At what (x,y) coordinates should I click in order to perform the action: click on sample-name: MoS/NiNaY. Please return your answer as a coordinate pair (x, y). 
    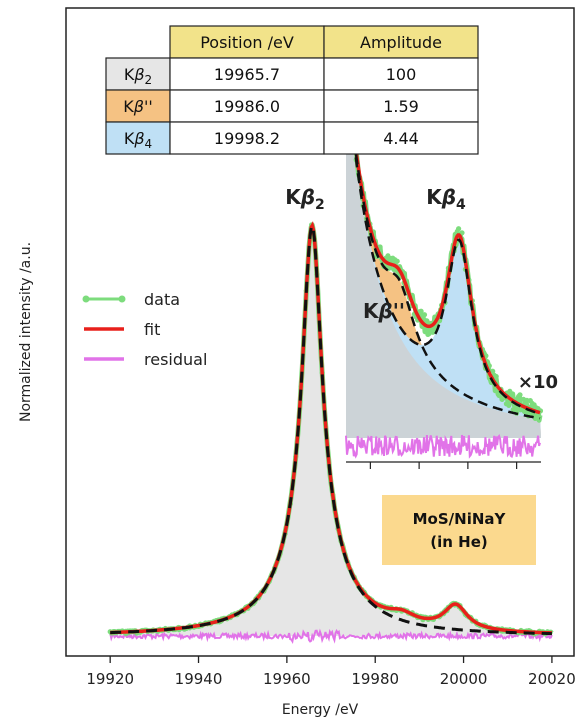
    Looking at the image, I should click on (460, 519).